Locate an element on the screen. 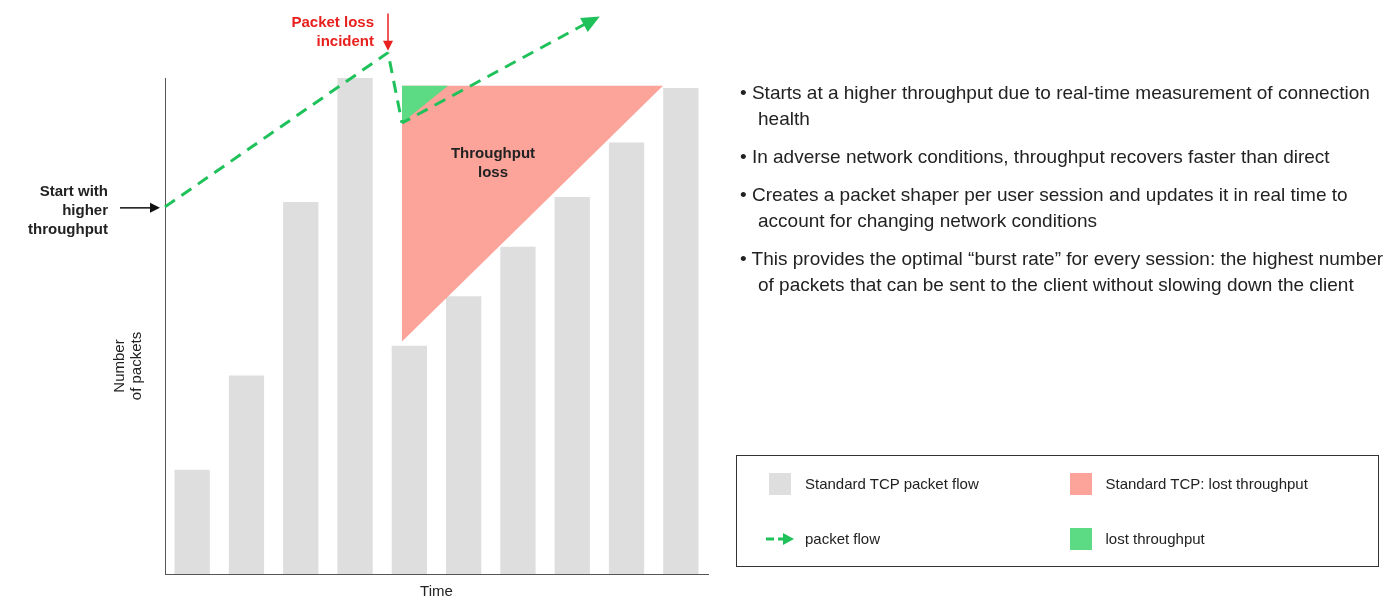 Image resolution: width=1398 pixels, height=612 pixels. text: • Starts at a higher throughput due to real-time measurement of connection health is located at coordinates (1055, 106).